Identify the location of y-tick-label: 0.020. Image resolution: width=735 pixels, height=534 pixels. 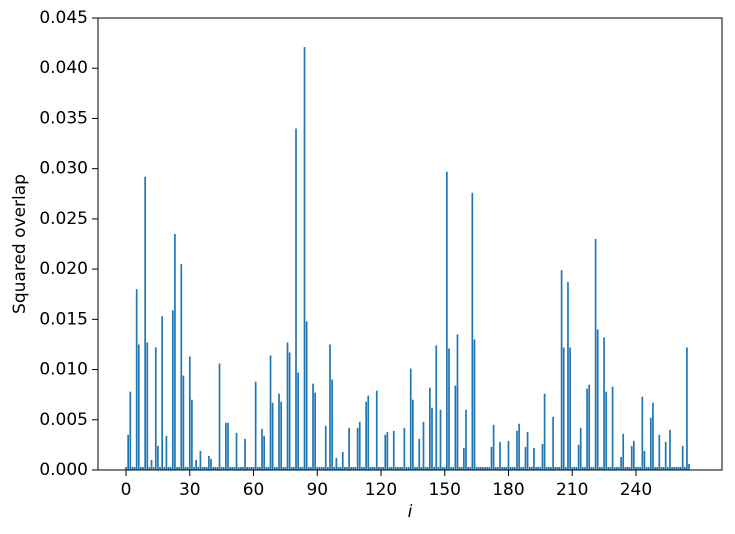
(63, 269).